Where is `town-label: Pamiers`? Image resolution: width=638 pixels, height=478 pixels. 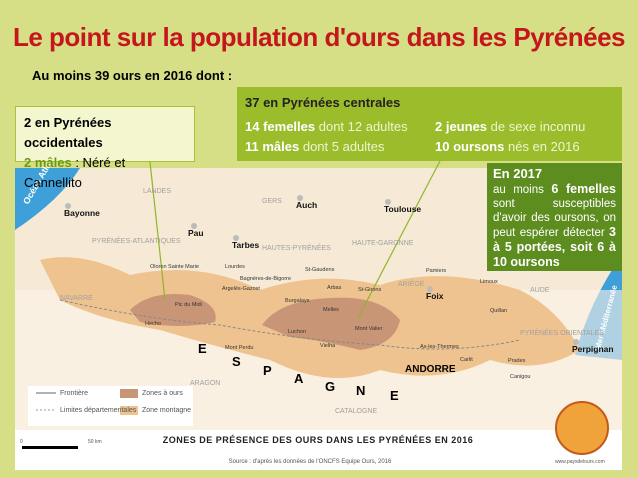
town-label: Pamiers is located at coordinates (436, 271).